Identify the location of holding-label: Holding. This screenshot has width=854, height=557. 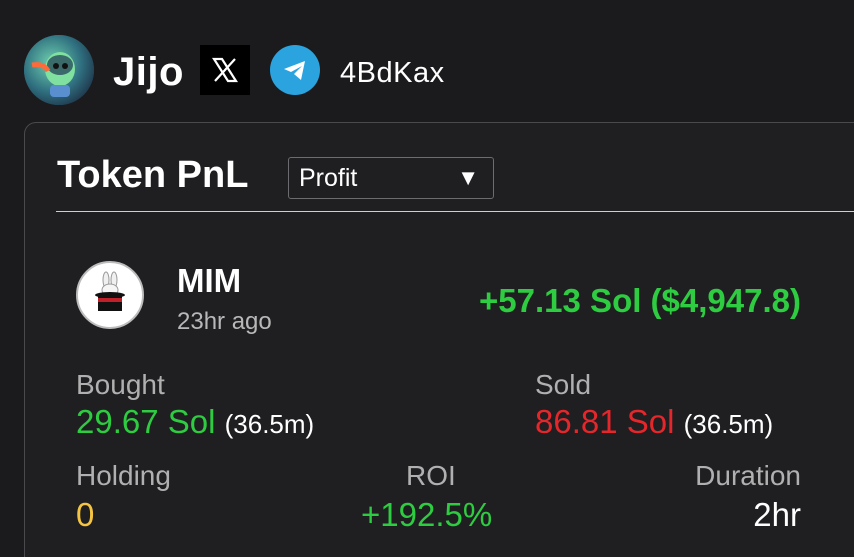
(123, 475).